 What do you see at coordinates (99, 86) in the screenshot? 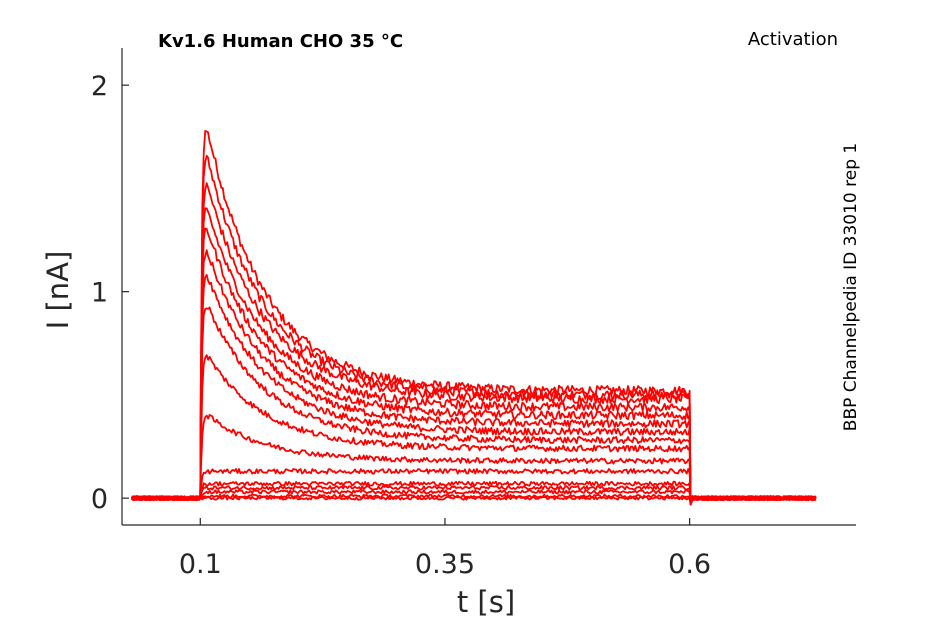
I see `y-tick-label: 2` at bounding box center [99, 86].